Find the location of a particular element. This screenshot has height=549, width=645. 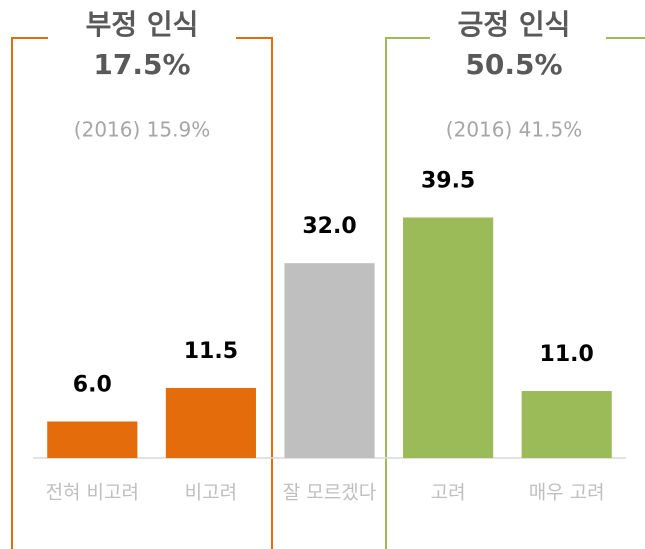

group-value: 17.5% is located at coordinates (141, 64).